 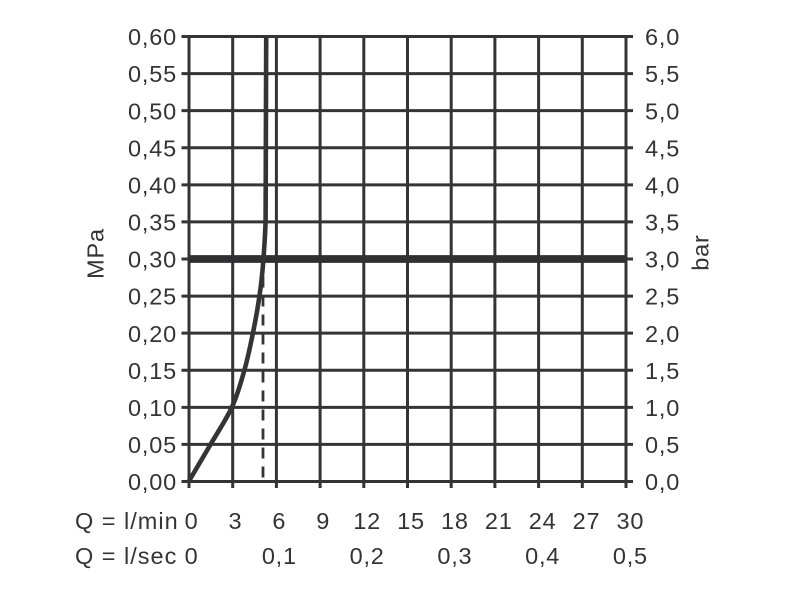 What do you see at coordinates (662, 482) in the screenshot?
I see `svg-text: 0,0` at bounding box center [662, 482].